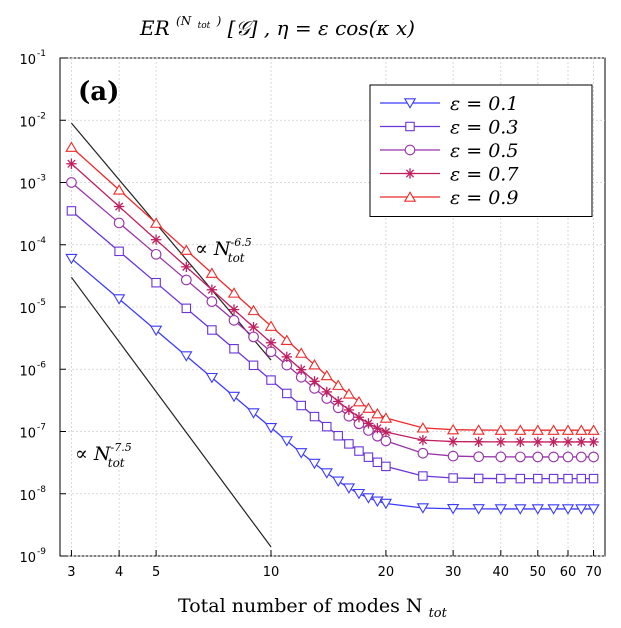  I want to click on slope-annotation-exp: -7.5, so click(121, 447).